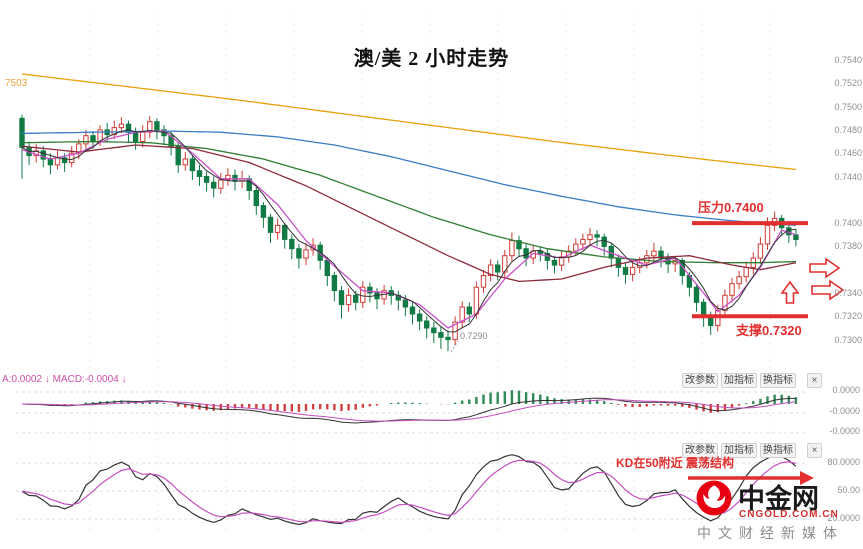 The height and width of the screenshot is (549, 863). Describe the element at coordinates (848, 246) in the screenshot. I see `main-y-axis-label: 0.7380` at that location.